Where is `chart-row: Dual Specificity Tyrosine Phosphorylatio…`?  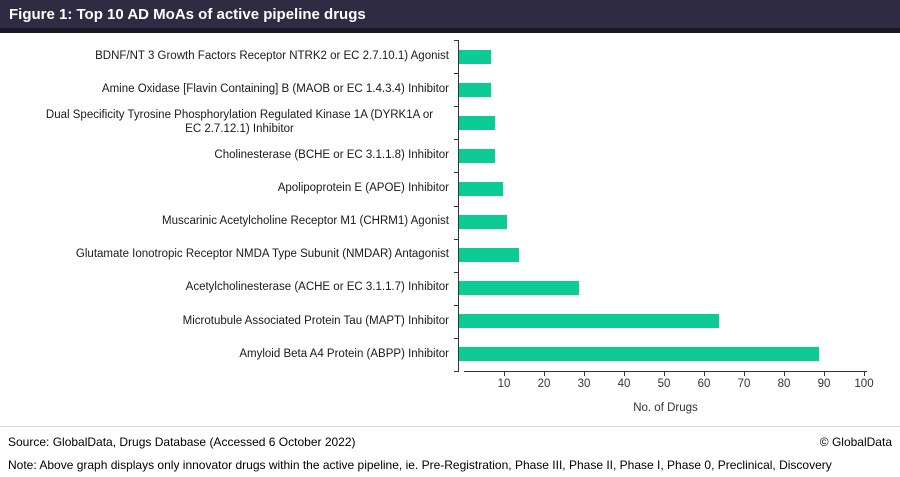 chart-row: Dual Specificity Tyrosine Phosphorylatio… is located at coordinates (450, 123).